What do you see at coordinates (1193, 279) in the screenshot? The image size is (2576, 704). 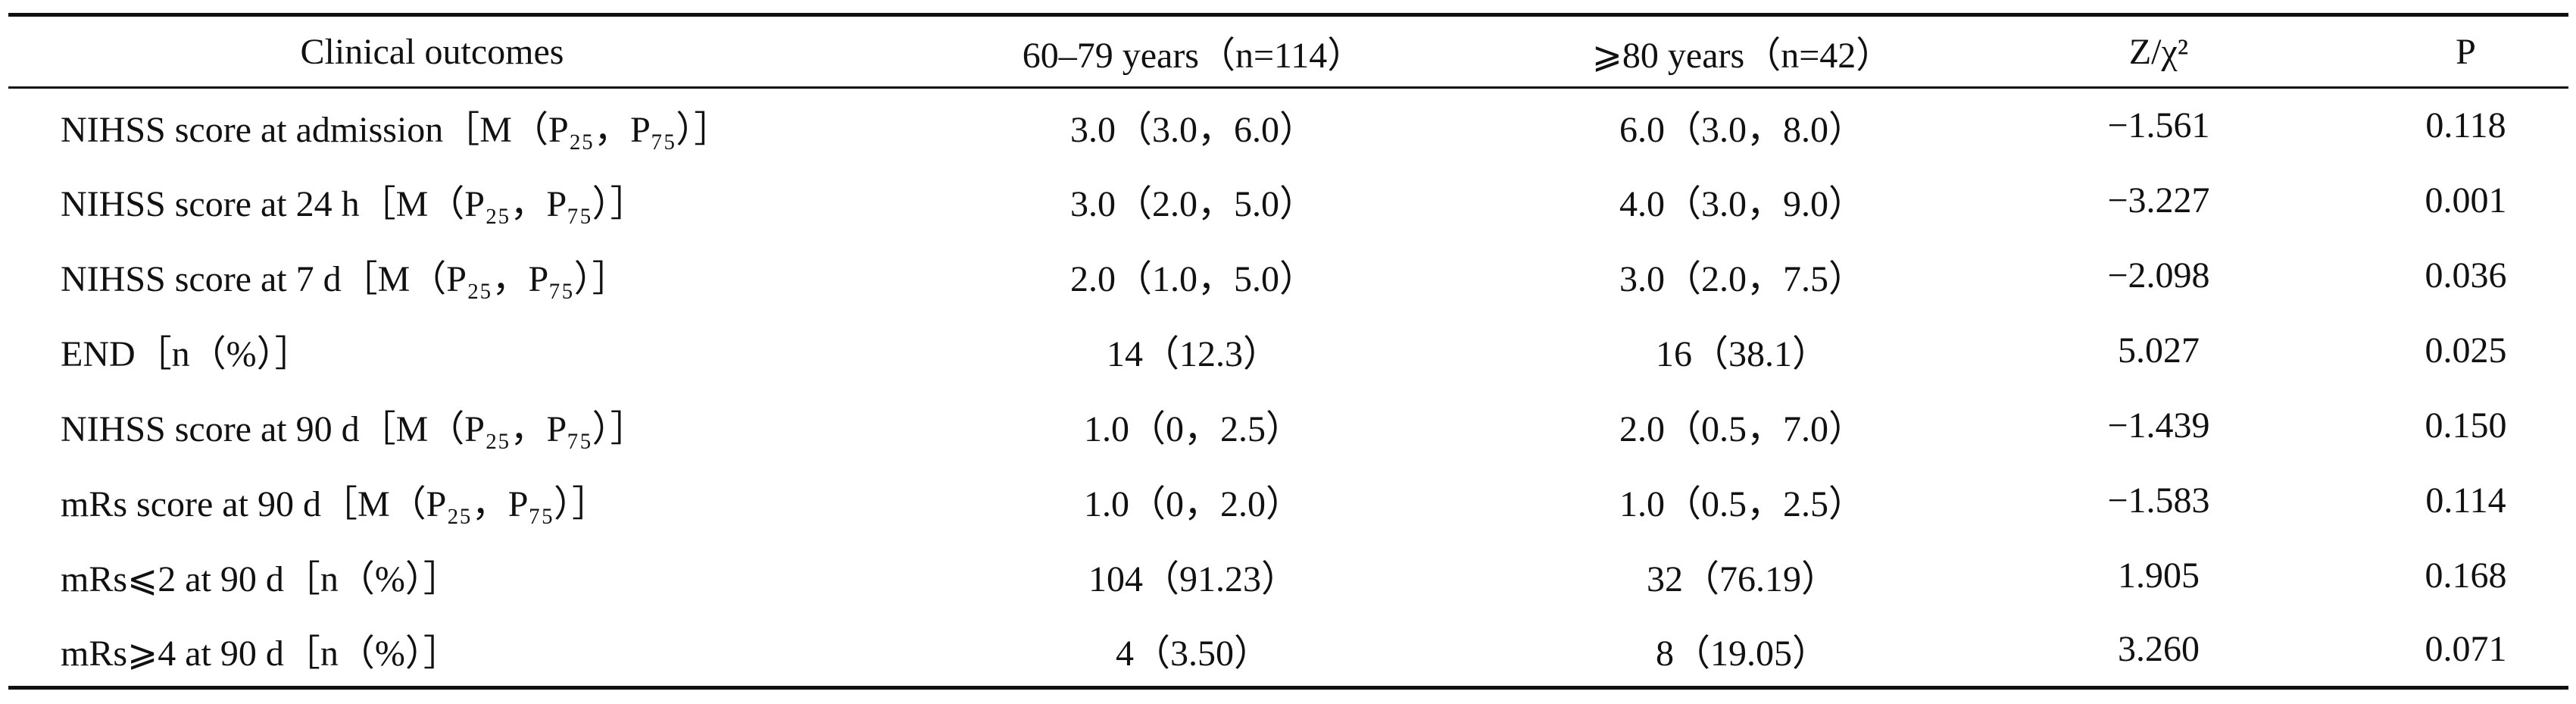 I see `table-cell: 2.0（1.0，5.0）` at bounding box center [1193, 279].